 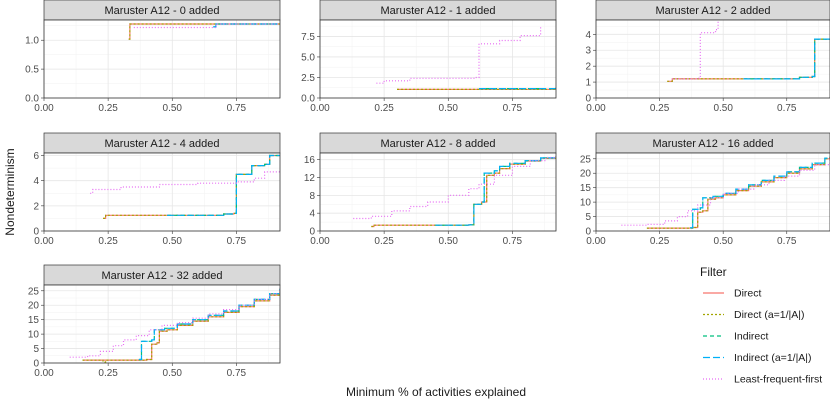 What do you see at coordinates (308, 37) in the screenshot?
I see `y-tick-label: 7.5` at bounding box center [308, 37].